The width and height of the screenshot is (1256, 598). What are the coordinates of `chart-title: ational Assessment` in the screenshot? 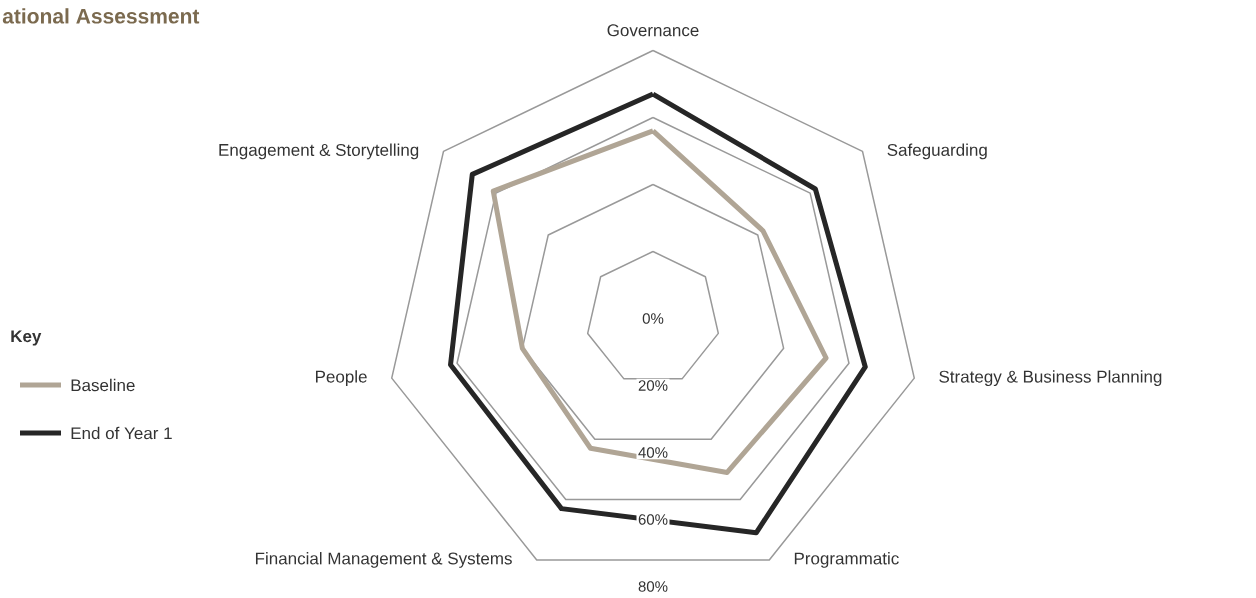 It's located at (101, 16).